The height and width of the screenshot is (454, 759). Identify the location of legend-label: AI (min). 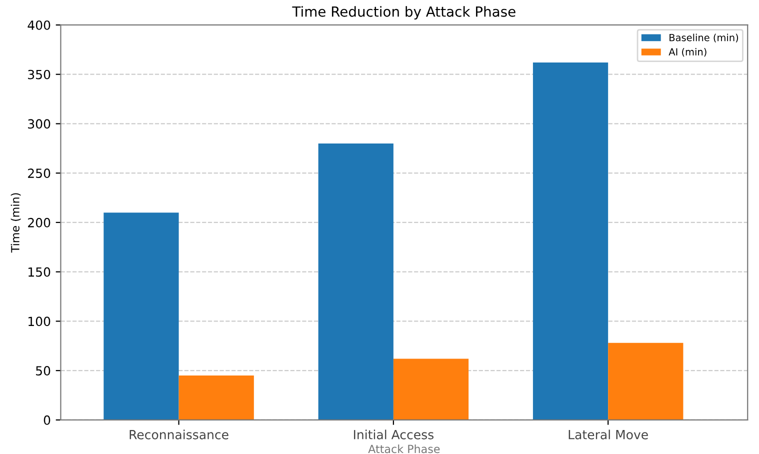
(687, 52).